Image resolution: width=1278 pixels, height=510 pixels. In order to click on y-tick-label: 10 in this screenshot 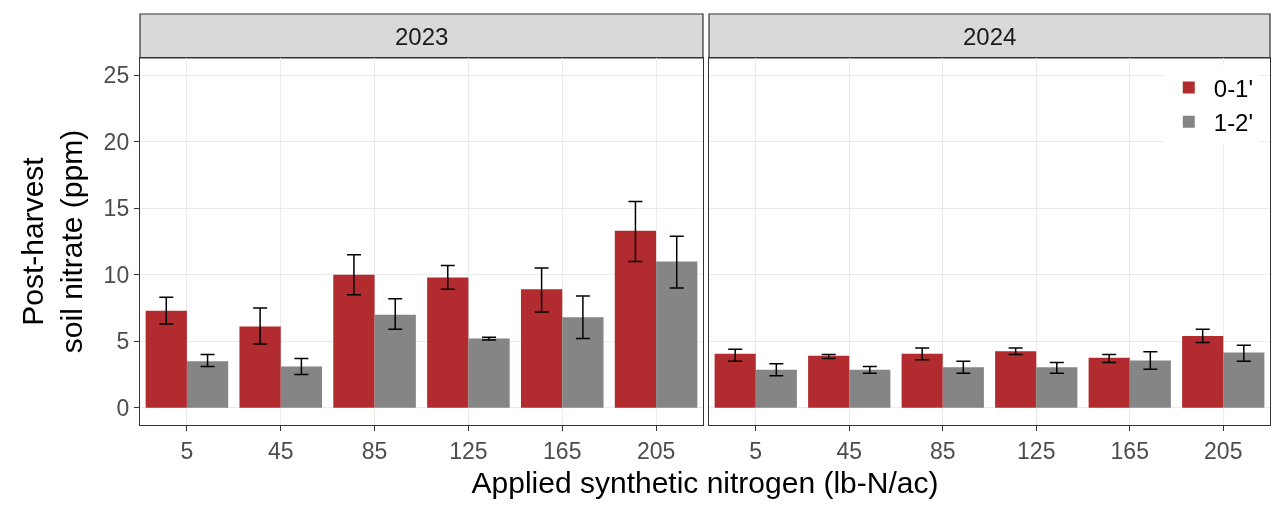, I will do `click(116, 274)`.